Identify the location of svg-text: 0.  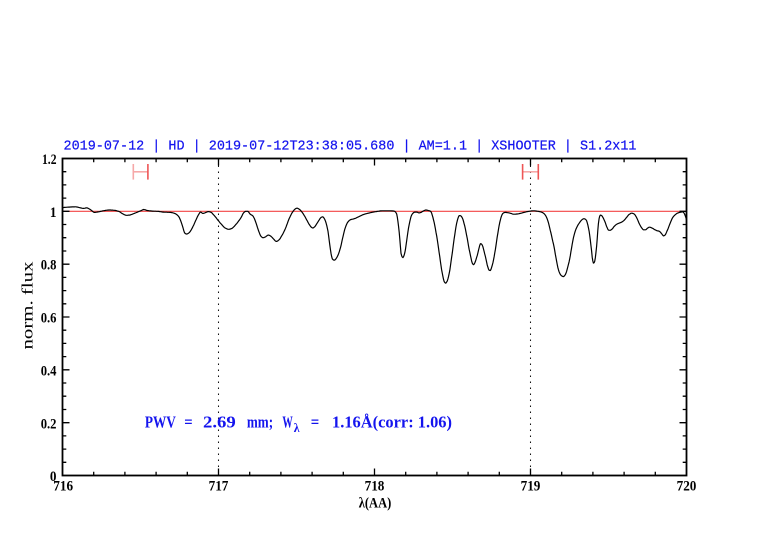
(53, 477).